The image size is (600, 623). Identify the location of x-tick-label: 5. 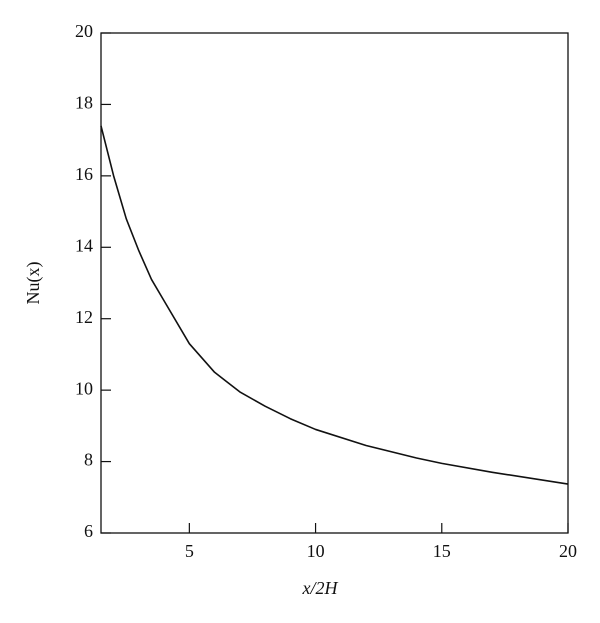
(189, 551).